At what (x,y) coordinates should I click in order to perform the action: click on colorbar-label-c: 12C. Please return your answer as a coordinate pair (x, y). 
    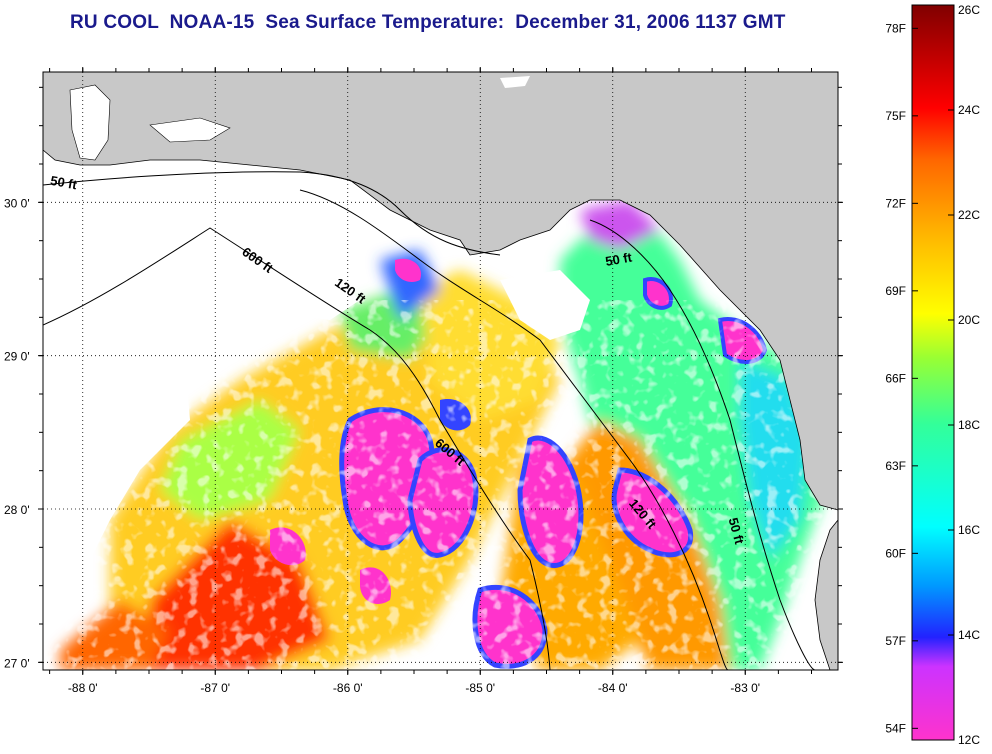
    Looking at the image, I should click on (969, 740).